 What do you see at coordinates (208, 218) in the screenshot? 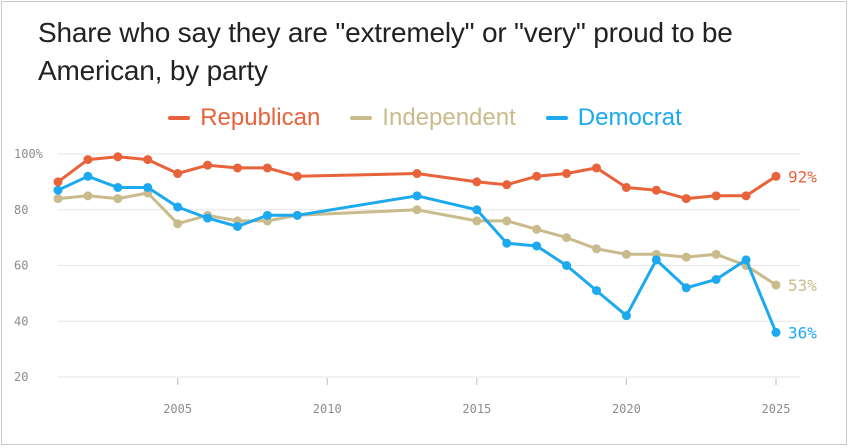
I see `data-point-democrat-2006` at bounding box center [208, 218].